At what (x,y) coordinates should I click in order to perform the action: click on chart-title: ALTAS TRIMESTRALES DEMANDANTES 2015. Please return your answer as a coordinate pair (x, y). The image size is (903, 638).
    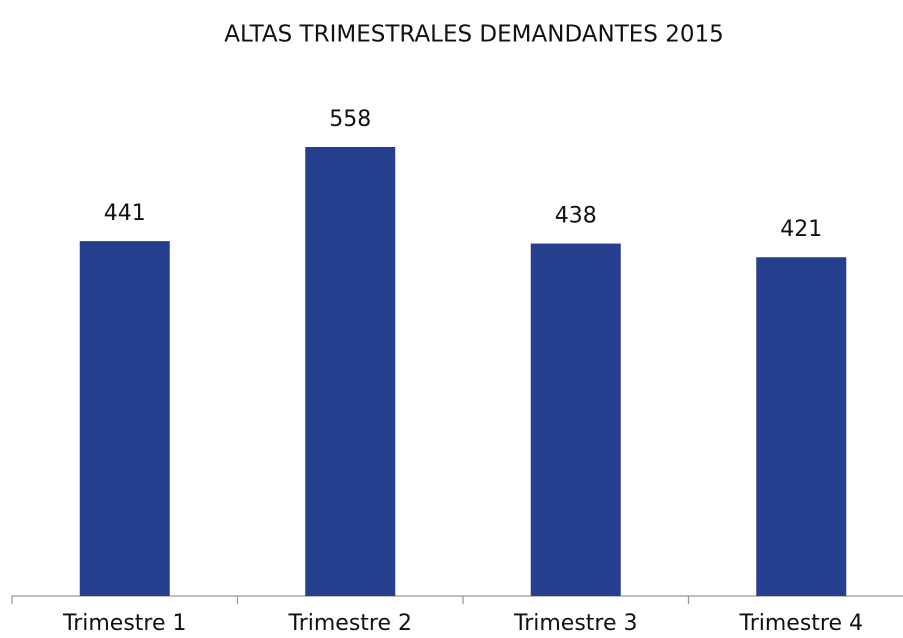
    Looking at the image, I should click on (473, 35).